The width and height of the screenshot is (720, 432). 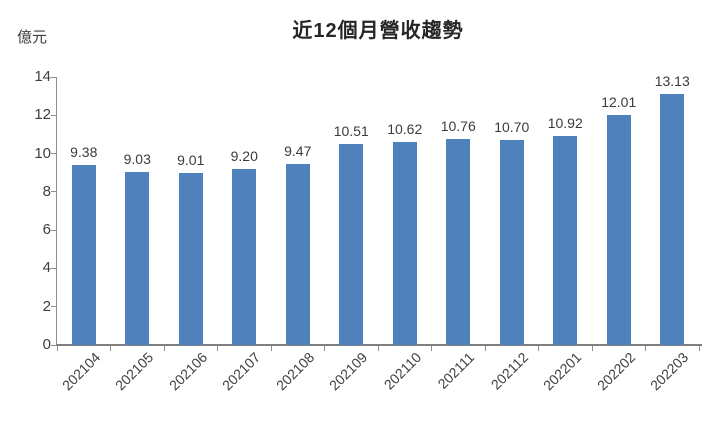 I want to click on bar-value-label: 9.38, so click(x=84, y=152).